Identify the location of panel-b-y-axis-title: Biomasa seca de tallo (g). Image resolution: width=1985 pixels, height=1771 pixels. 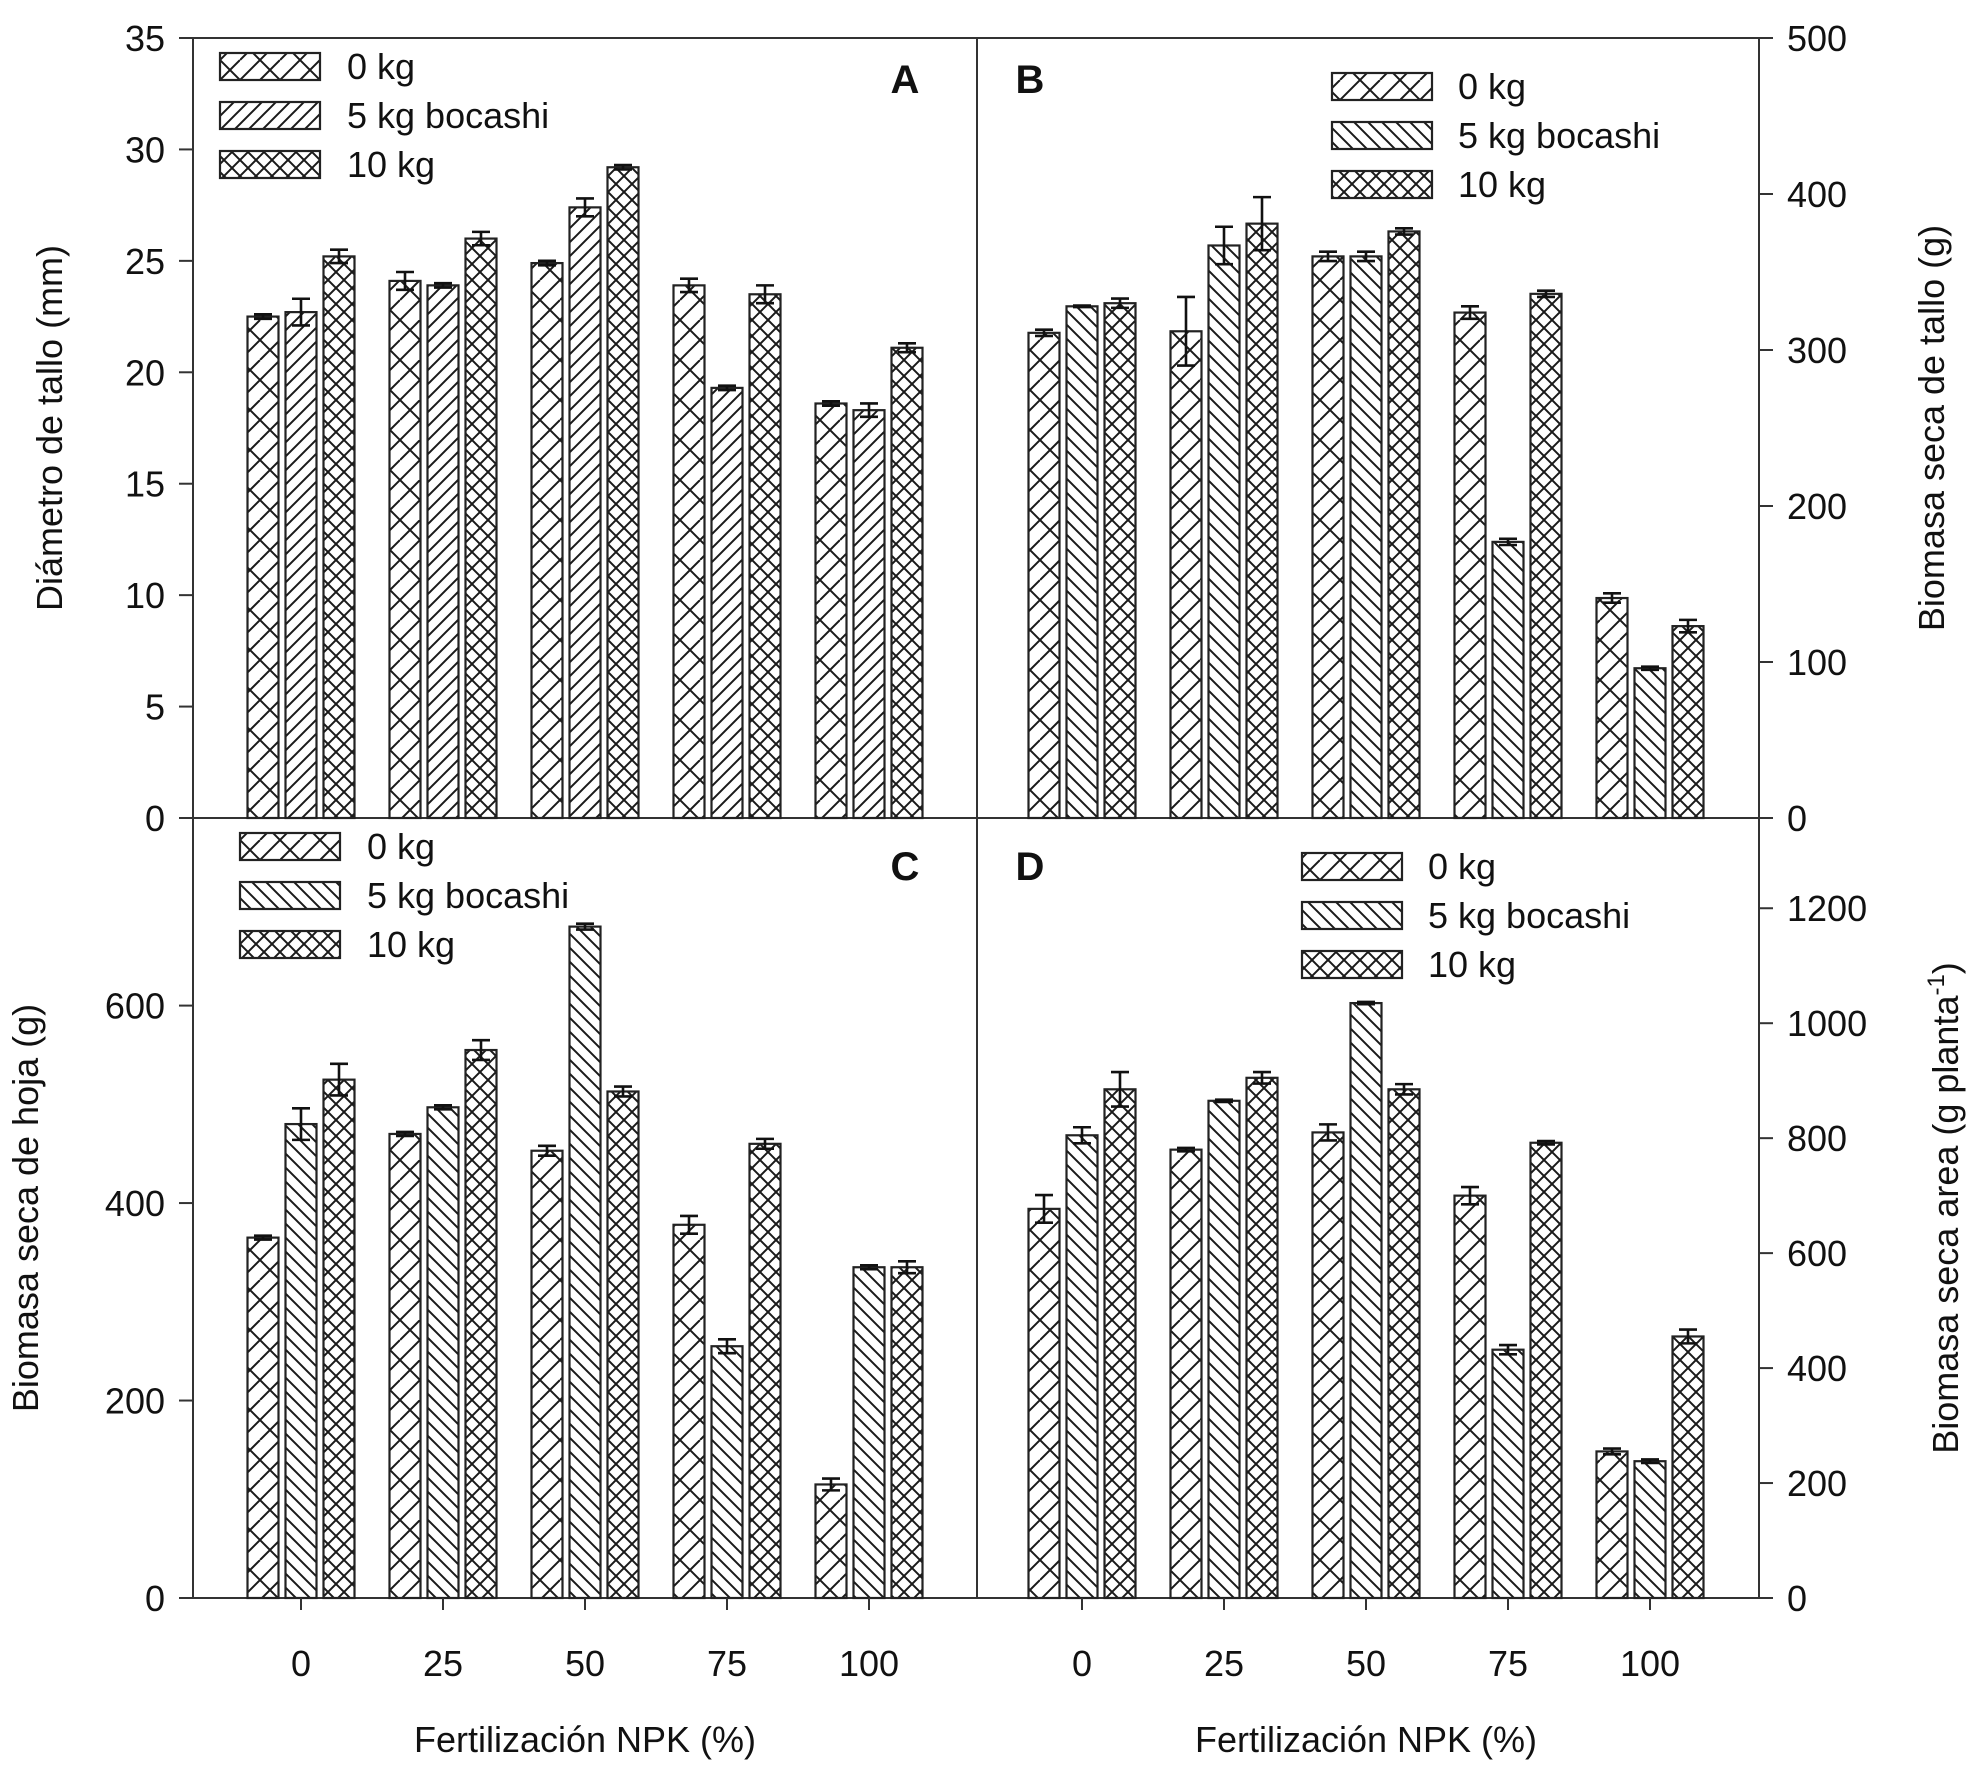
(1931, 428).